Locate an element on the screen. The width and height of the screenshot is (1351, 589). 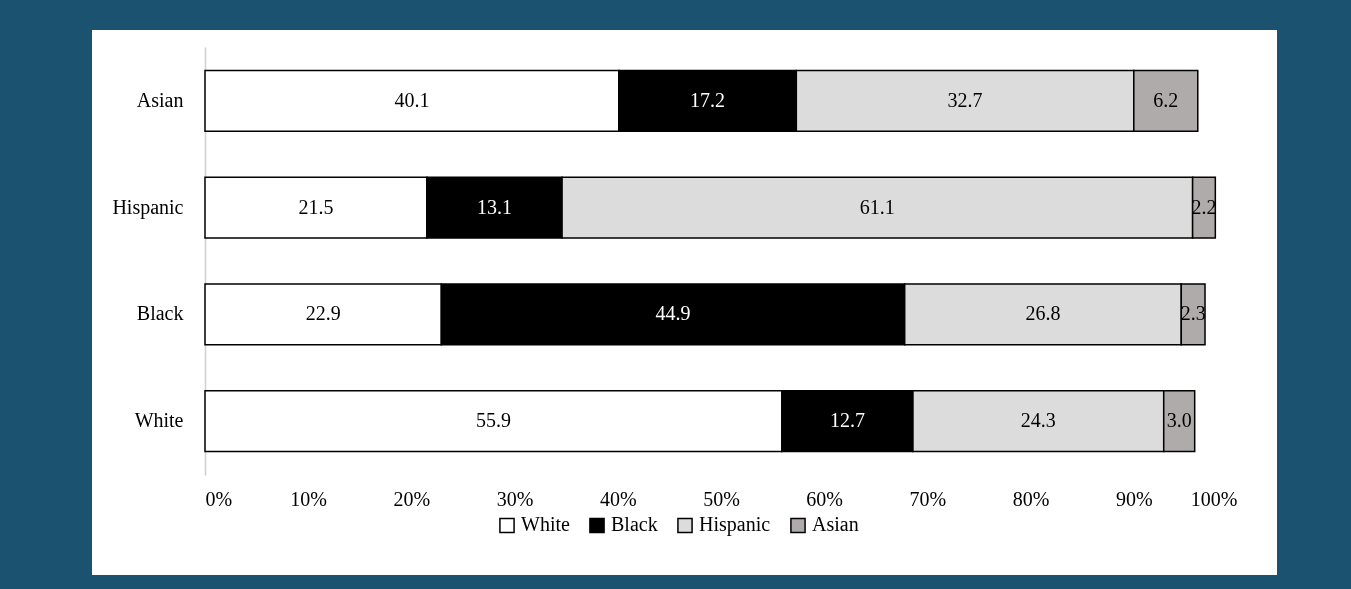
data-label: 55.9 is located at coordinates (493, 420).